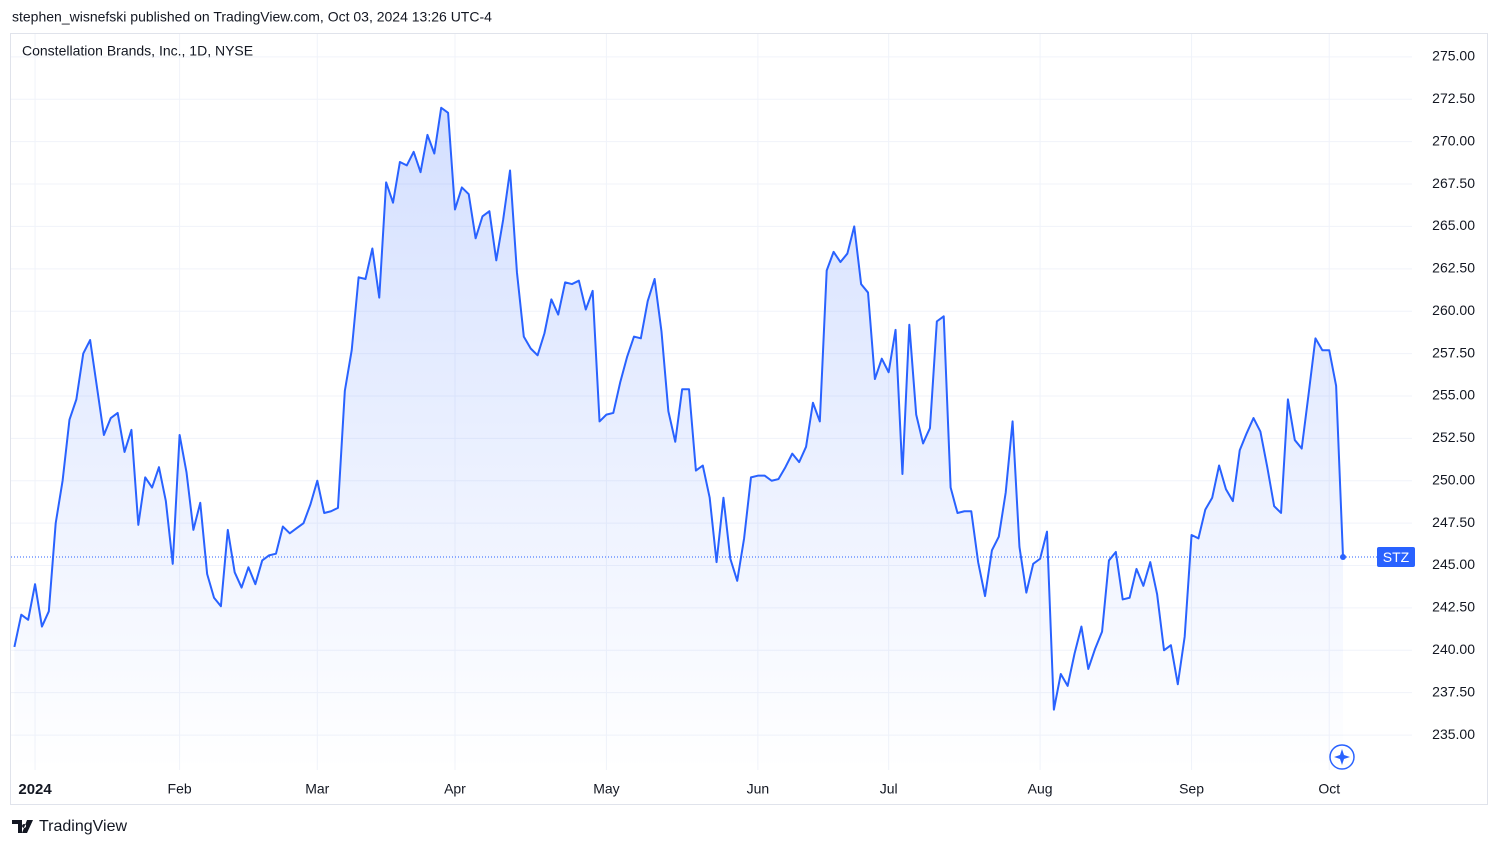  What do you see at coordinates (1453, 522) in the screenshot?
I see `y-tick-label: 247.50` at bounding box center [1453, 522].